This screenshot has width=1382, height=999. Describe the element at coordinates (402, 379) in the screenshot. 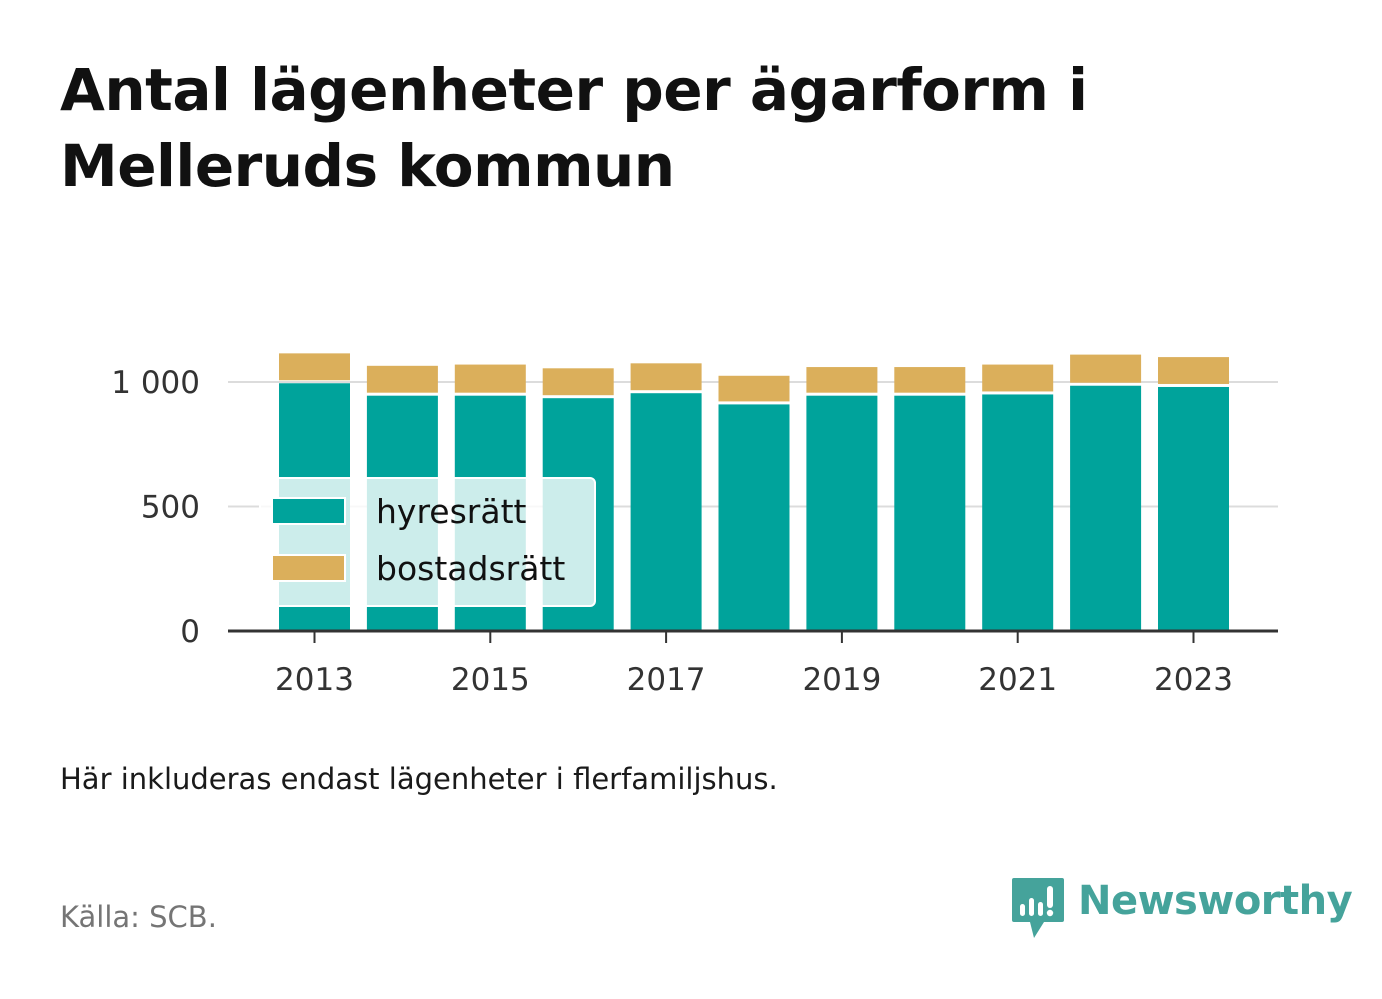

I see `bar-bostadsratt-2014` at that location.